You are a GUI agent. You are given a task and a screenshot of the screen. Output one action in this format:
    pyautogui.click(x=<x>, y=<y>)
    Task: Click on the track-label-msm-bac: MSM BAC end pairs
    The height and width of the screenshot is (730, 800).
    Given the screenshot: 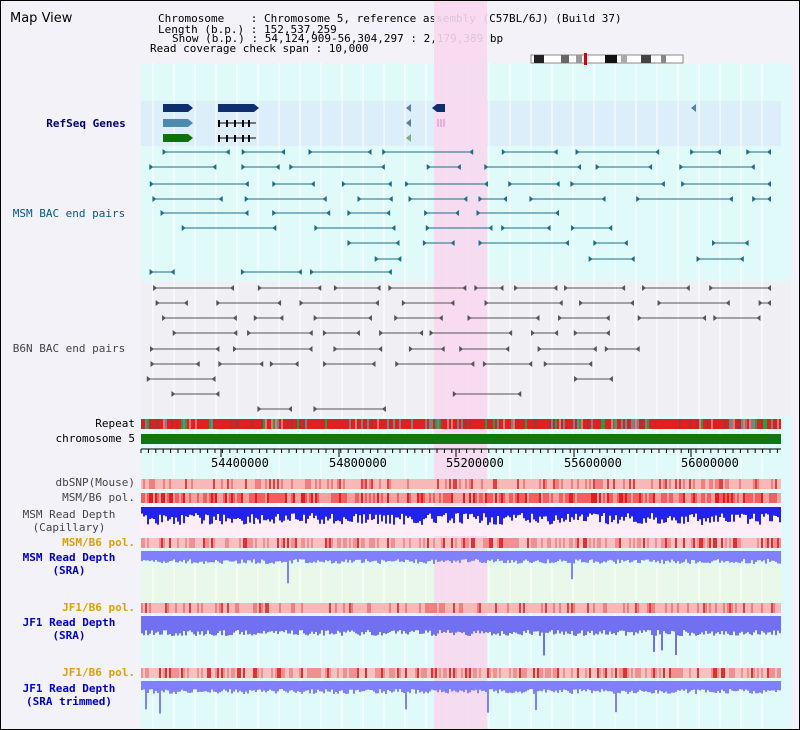 What is the action you would take?
    pyautogui.click(x=69, y=213)
    